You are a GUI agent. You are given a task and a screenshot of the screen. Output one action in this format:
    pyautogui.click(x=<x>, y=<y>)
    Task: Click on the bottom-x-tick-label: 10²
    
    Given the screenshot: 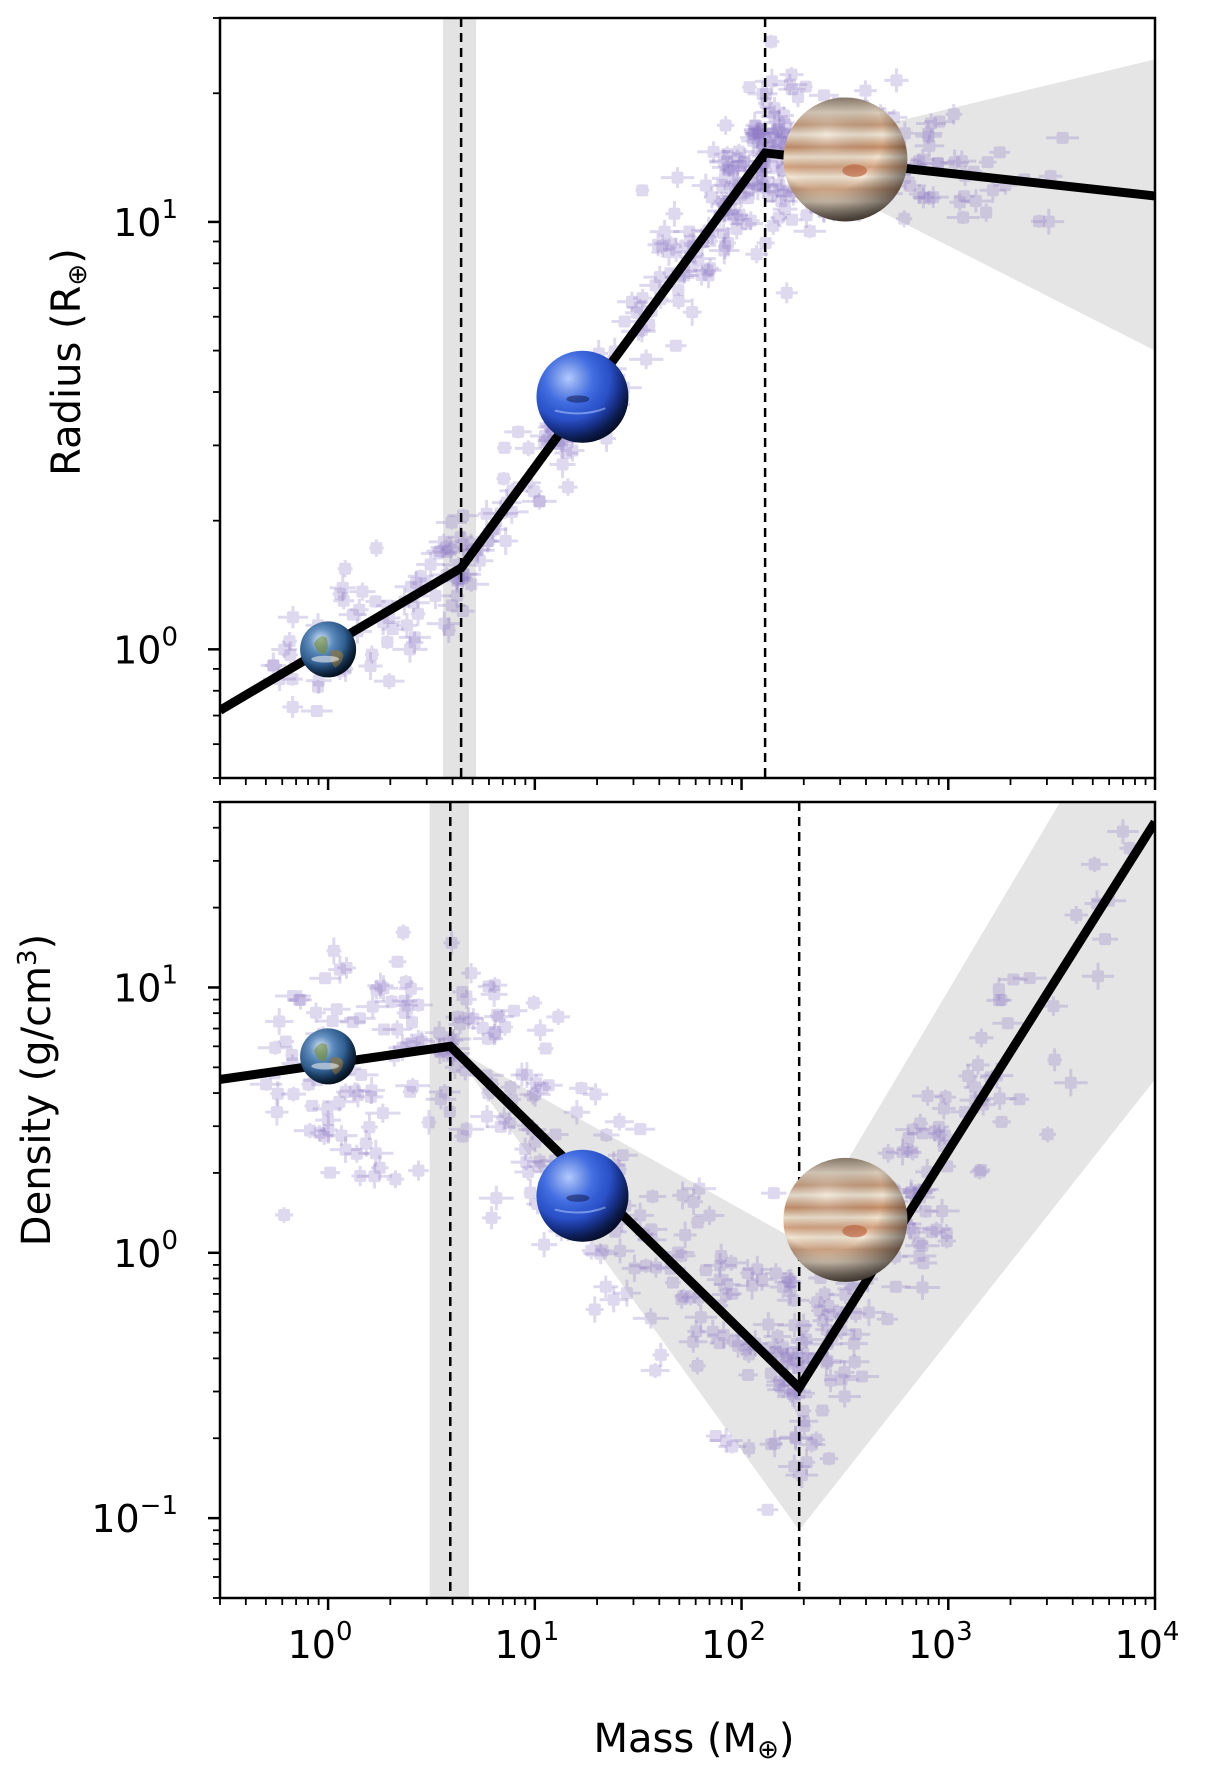 What is the action you would take?
    pyautogui.click(x=733, y=1642)
    